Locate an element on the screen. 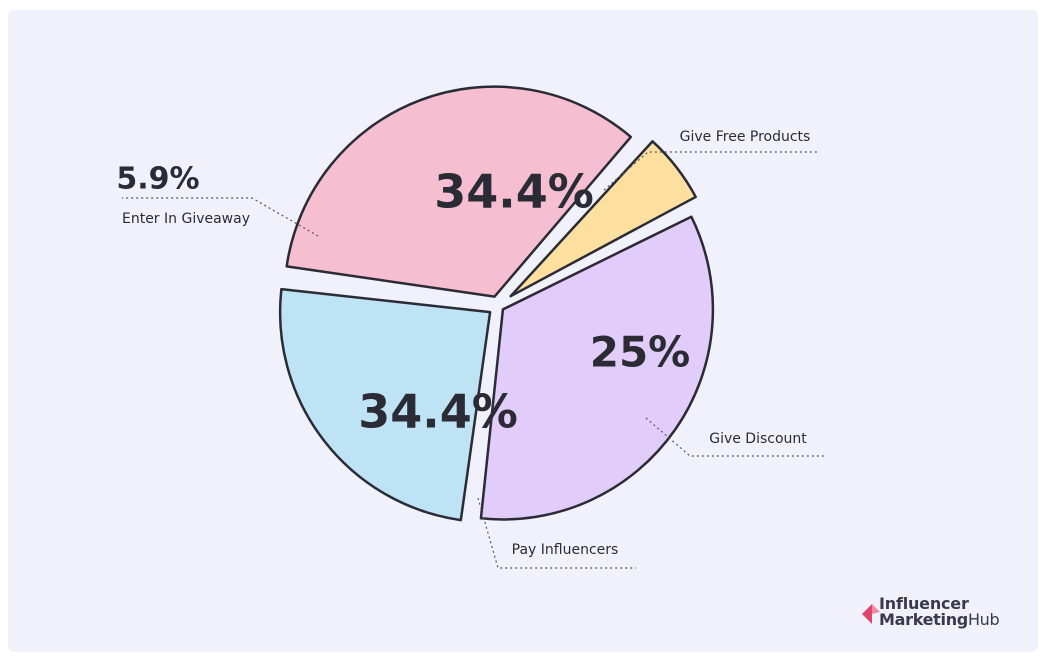  value-label-enter-in-giveaway: 5.9% is located at coordinates (157, 179).